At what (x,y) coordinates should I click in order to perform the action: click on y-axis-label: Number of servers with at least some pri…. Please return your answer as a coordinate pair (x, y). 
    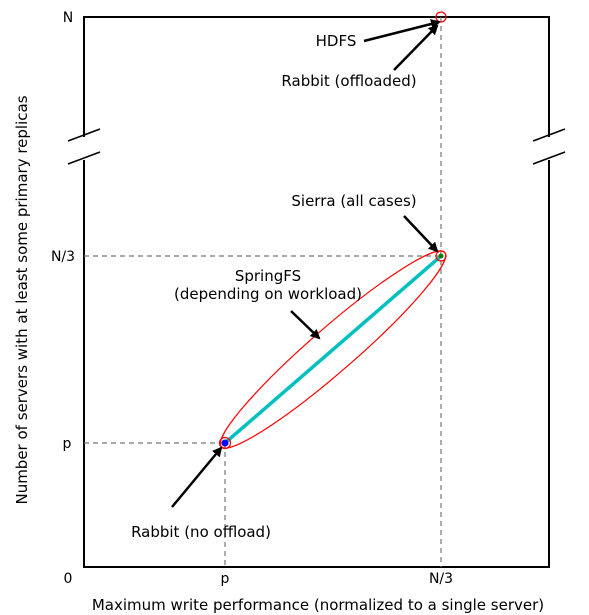
    Looking at the image, I should click on (22, 299).